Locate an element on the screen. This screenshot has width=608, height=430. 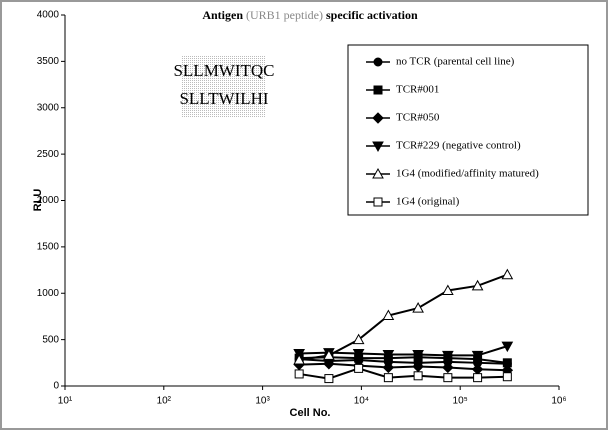
x-tick-label: 10³ is located at coordinates (262, 401).